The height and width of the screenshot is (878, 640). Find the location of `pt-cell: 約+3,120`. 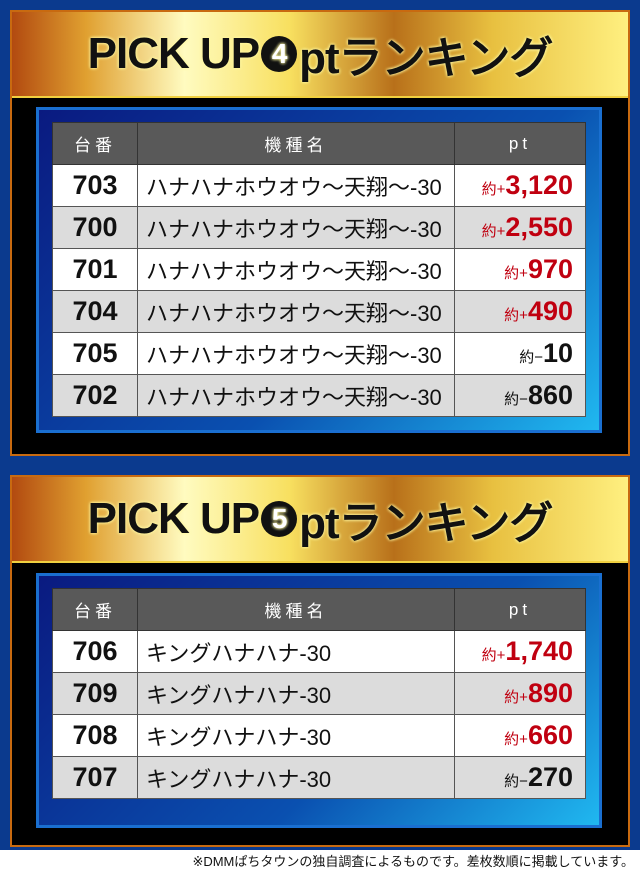

pt-cell: 約+3,120 is located at coordinates (520, 185).